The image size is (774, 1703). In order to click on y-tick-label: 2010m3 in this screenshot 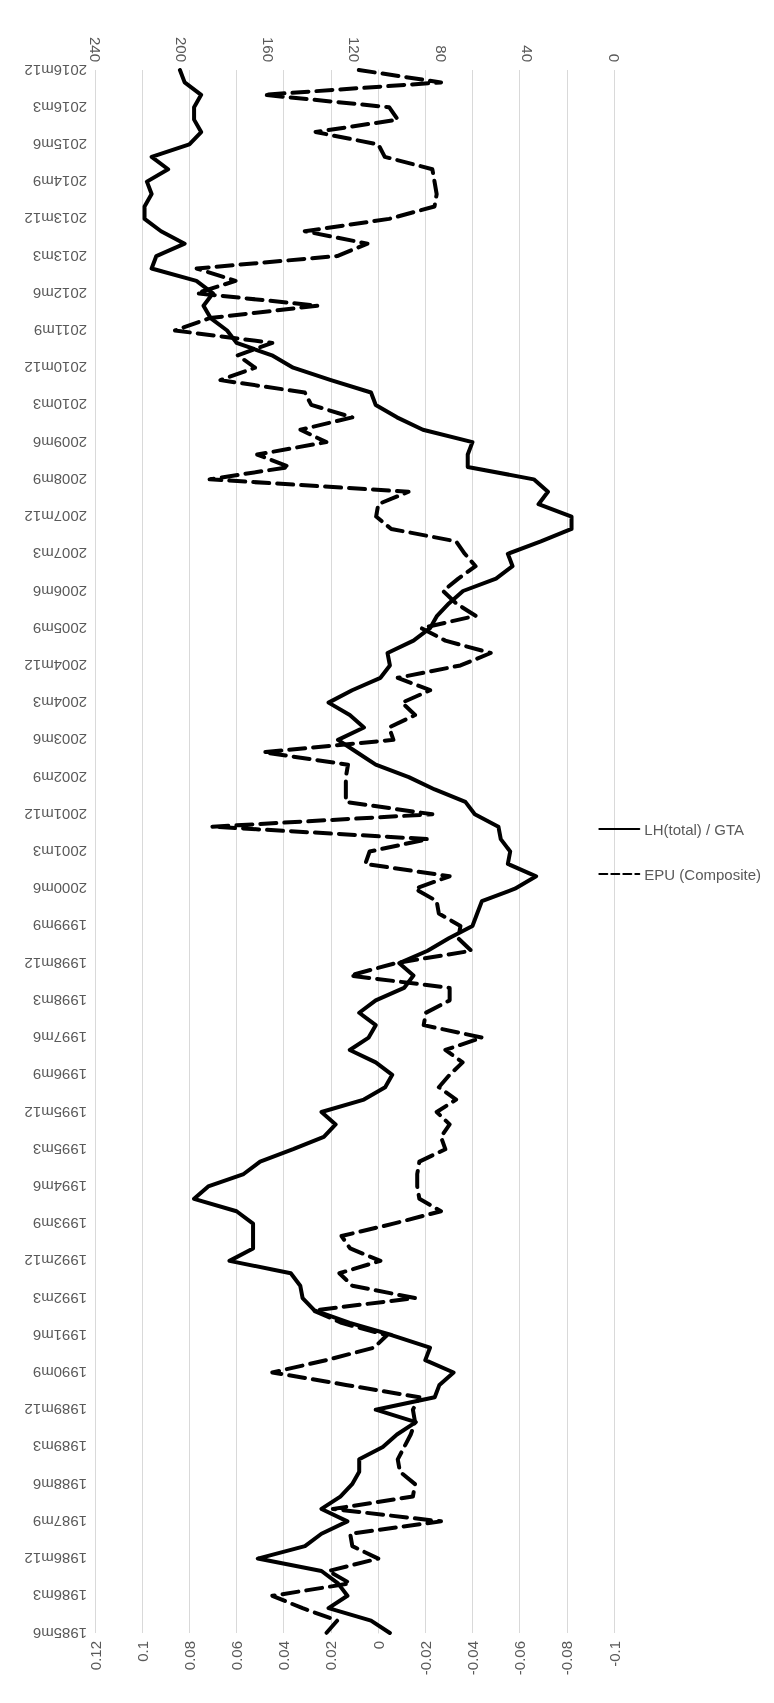, I will do `click(59, 405)`.